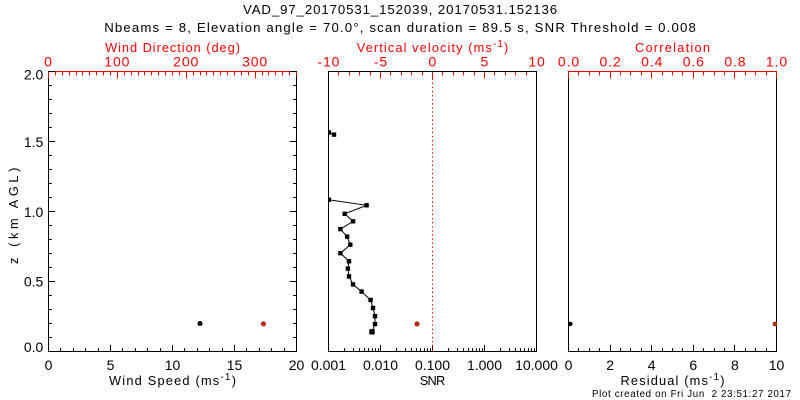 The height and width of the screenshot is (400, 800). Describe the element at coordinates (536, 365) in the screenshot. I see `svg-text: 10.000` at that location.